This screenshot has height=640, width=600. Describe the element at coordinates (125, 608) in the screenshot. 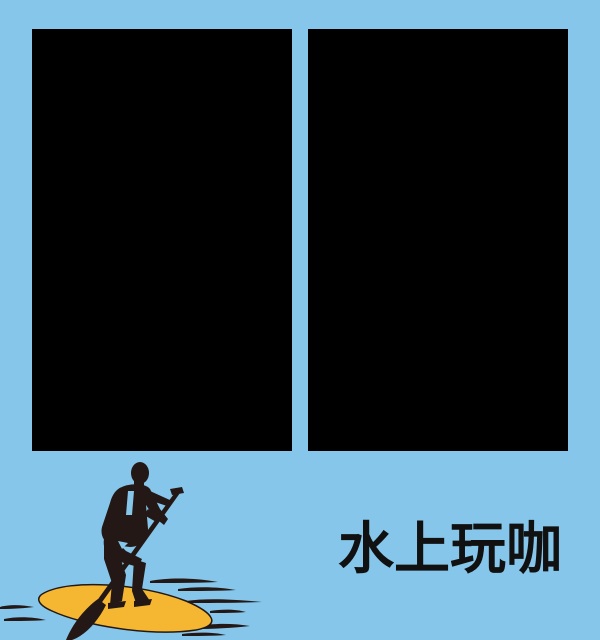

I see `board-icon` at that location.